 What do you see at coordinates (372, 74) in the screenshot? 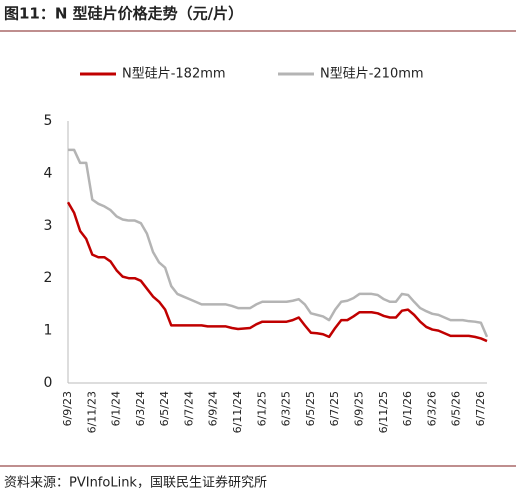
I see `legend-label: N型硅片-210mm` at bounding box center [372, 74].